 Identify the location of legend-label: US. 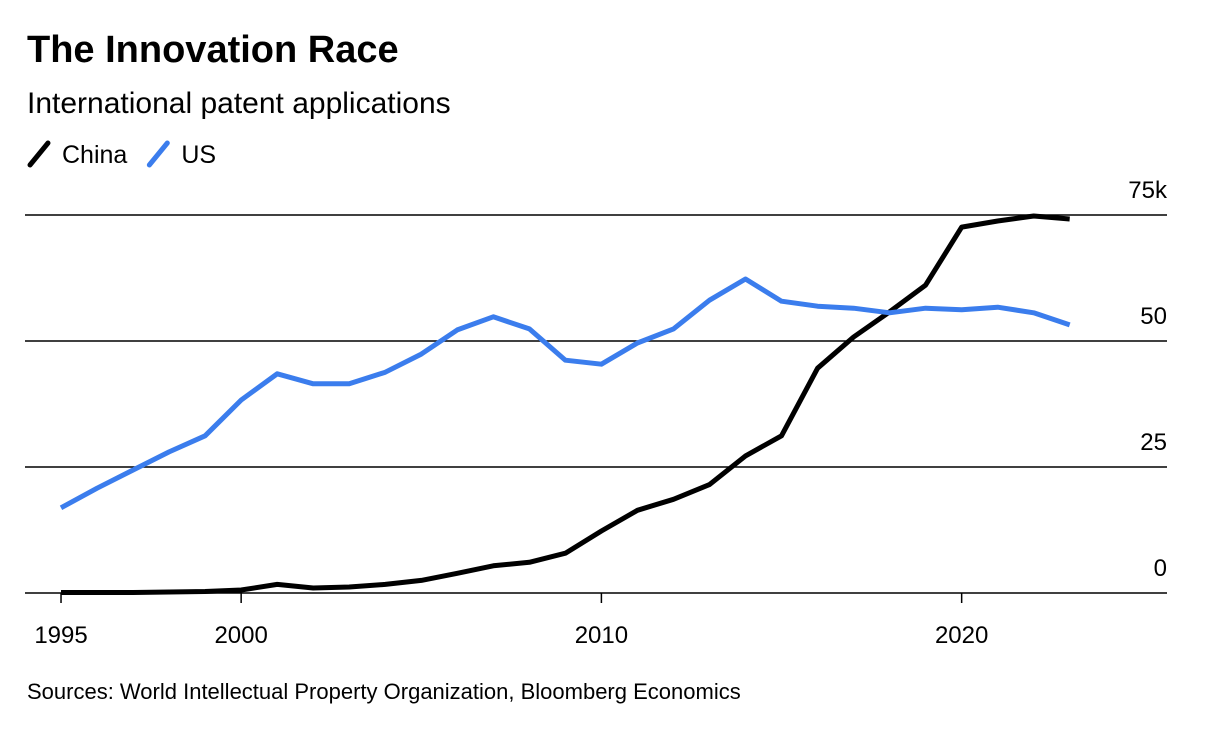
(198, 155).